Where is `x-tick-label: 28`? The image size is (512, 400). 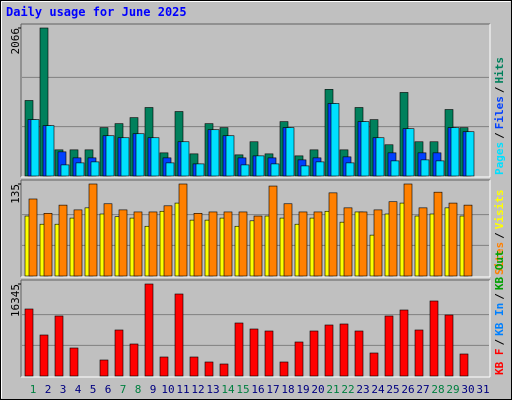
x-tick-label: 28 is located at coordinates (437, 389).